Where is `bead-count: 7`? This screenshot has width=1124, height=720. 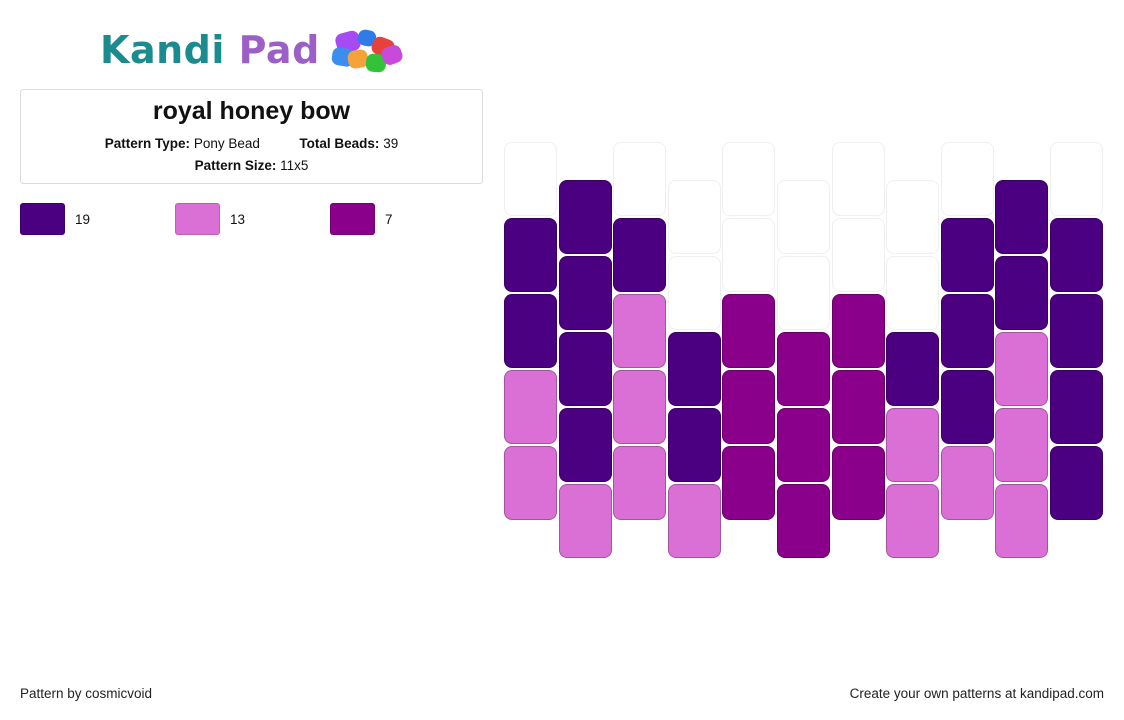
bead-count: 7 is located at coordinates (389, 219).